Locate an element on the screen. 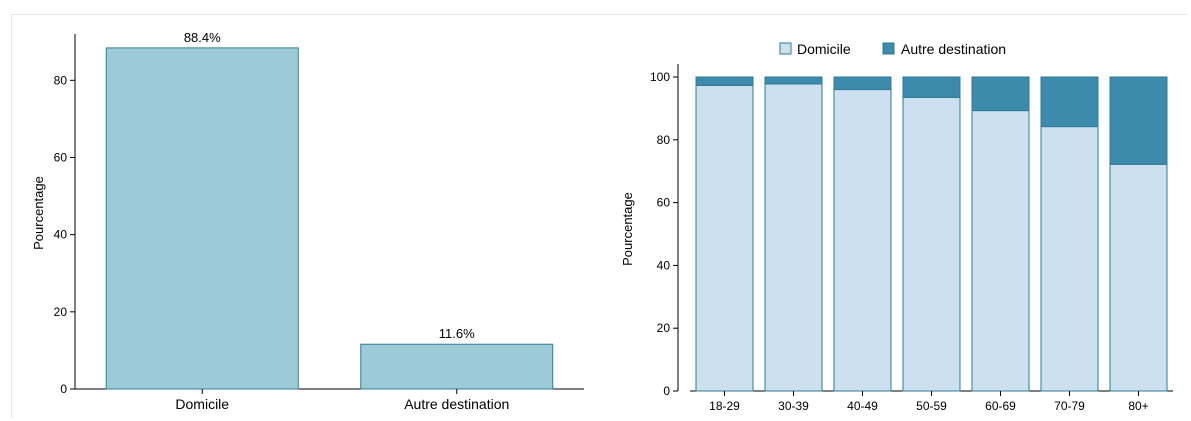  left-y-axis-title: Pourcentage is located at coordinates (38, 213).